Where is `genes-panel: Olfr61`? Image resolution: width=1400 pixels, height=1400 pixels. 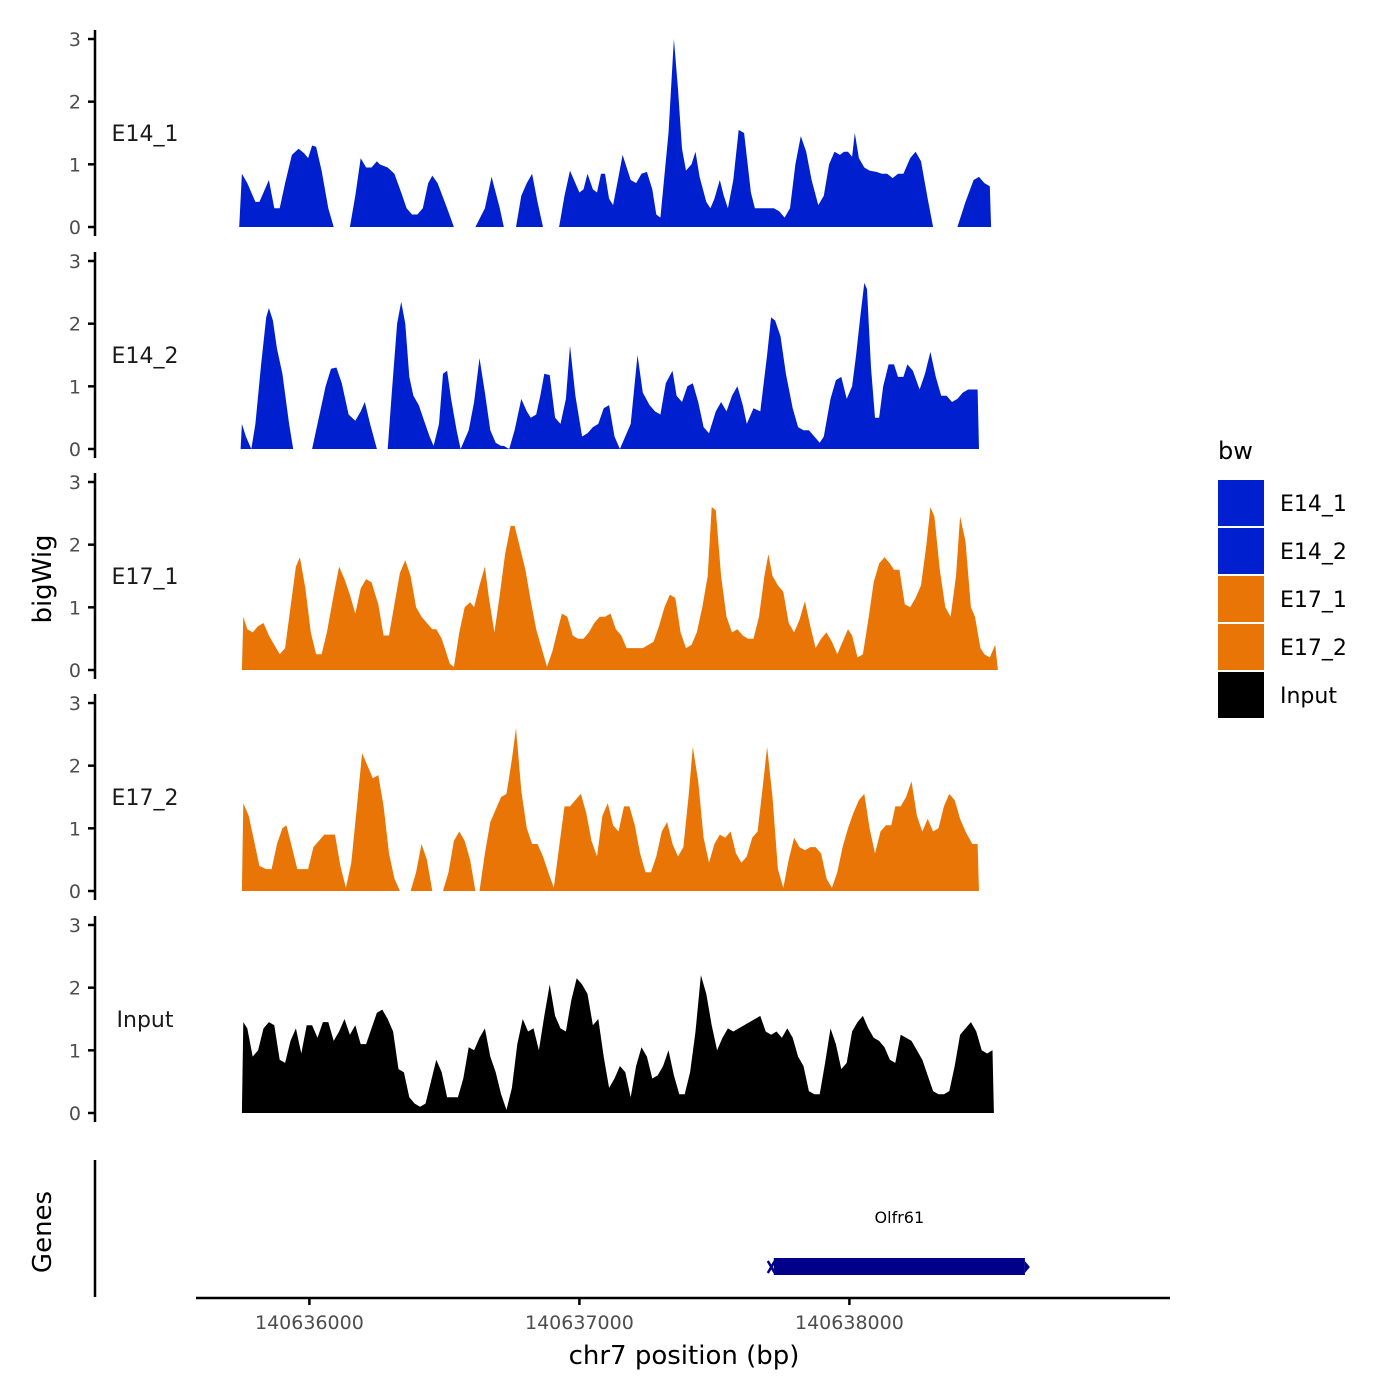 genes-panel: Olfr61 is located at coordinates (561, 1228).